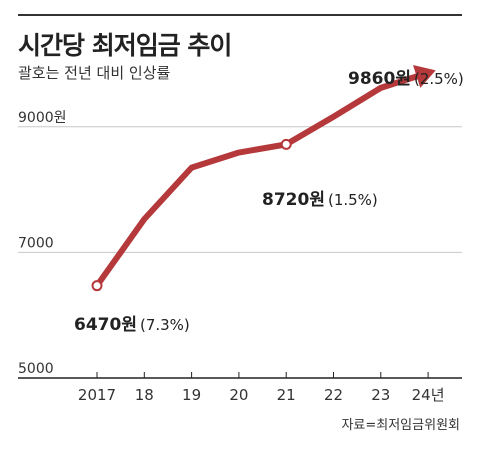 The height and width of the screenshot is (457, 480). I want to click on x-tick-label: 24년, so click(428, 395).